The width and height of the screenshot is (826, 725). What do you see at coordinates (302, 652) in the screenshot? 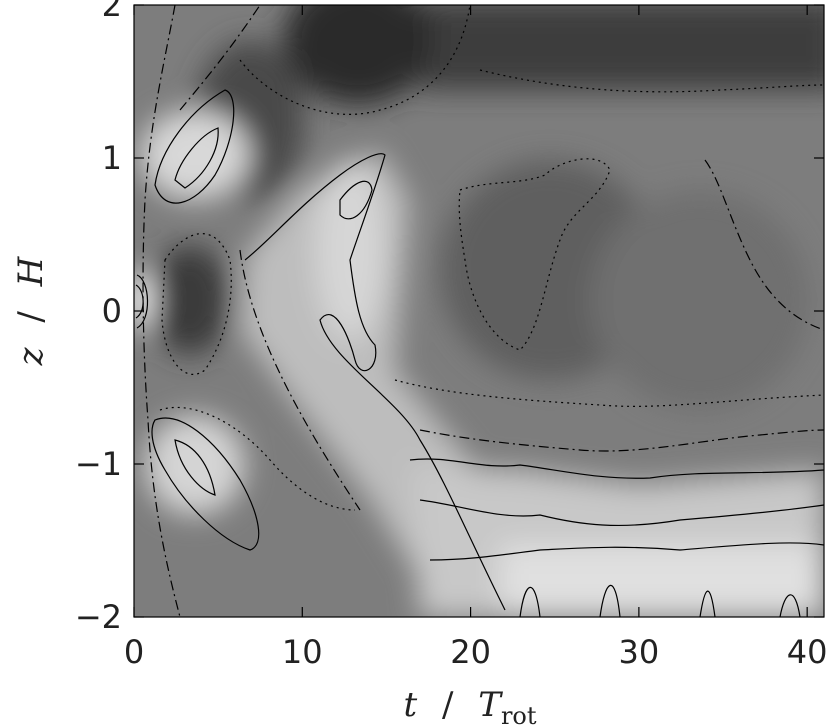
I see `x-tick-label: 10` at bounding box center [302, 652].